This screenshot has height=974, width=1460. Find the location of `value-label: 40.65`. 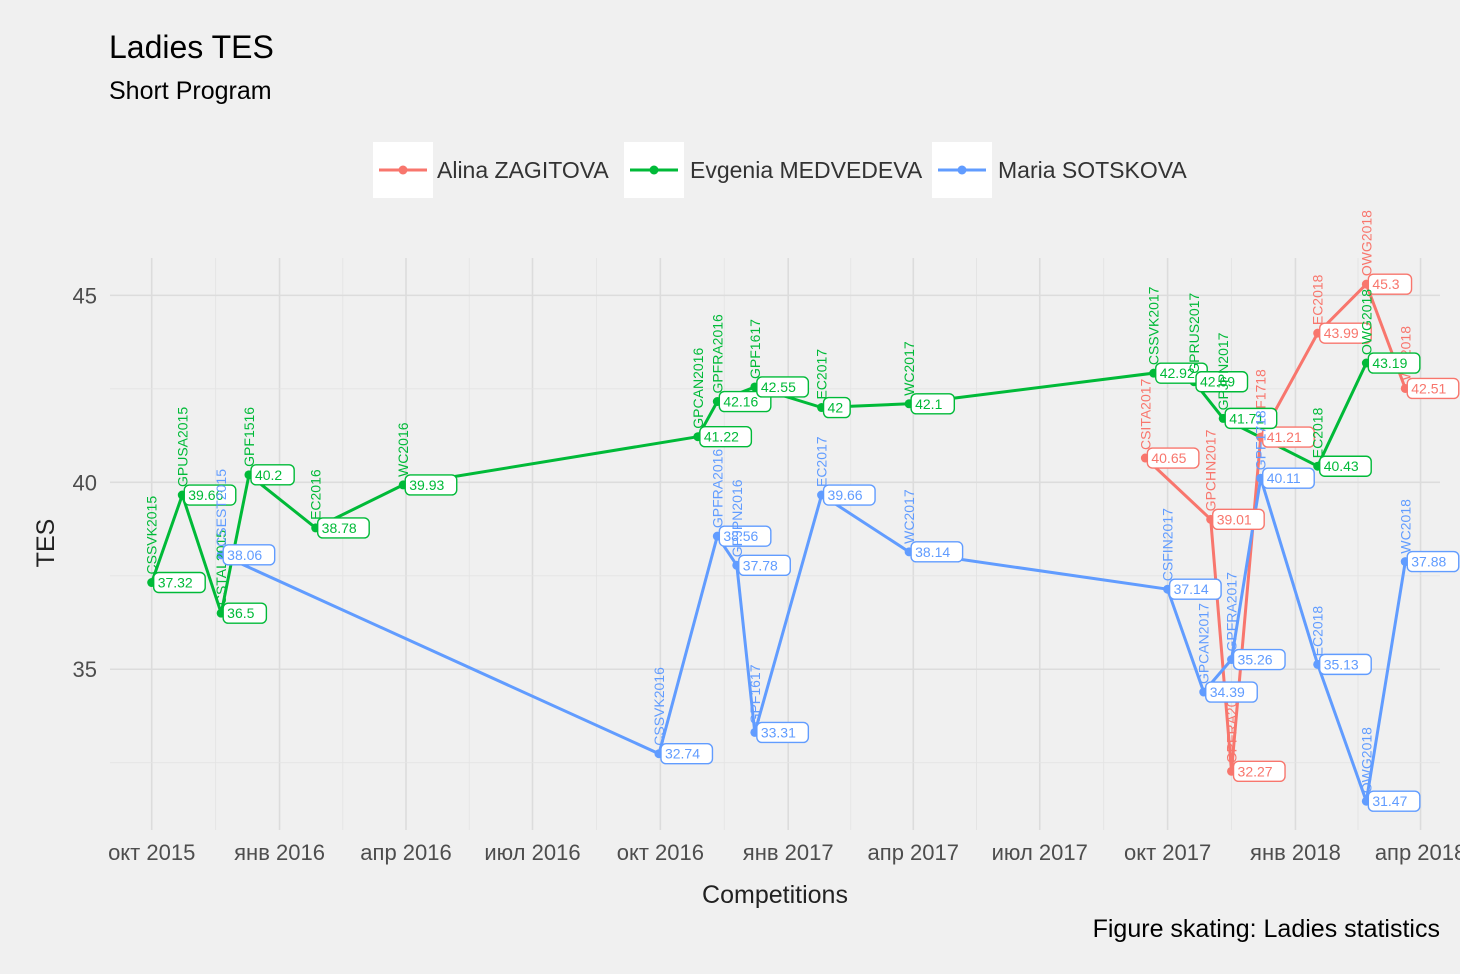

value-label: 40.65 is located at coordinates (1168, 458).